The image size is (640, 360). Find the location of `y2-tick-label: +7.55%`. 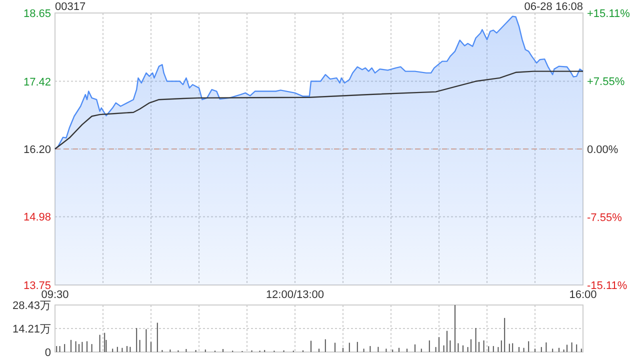

y2-tick-label: +7.55% is located at coordinates (606, 82).